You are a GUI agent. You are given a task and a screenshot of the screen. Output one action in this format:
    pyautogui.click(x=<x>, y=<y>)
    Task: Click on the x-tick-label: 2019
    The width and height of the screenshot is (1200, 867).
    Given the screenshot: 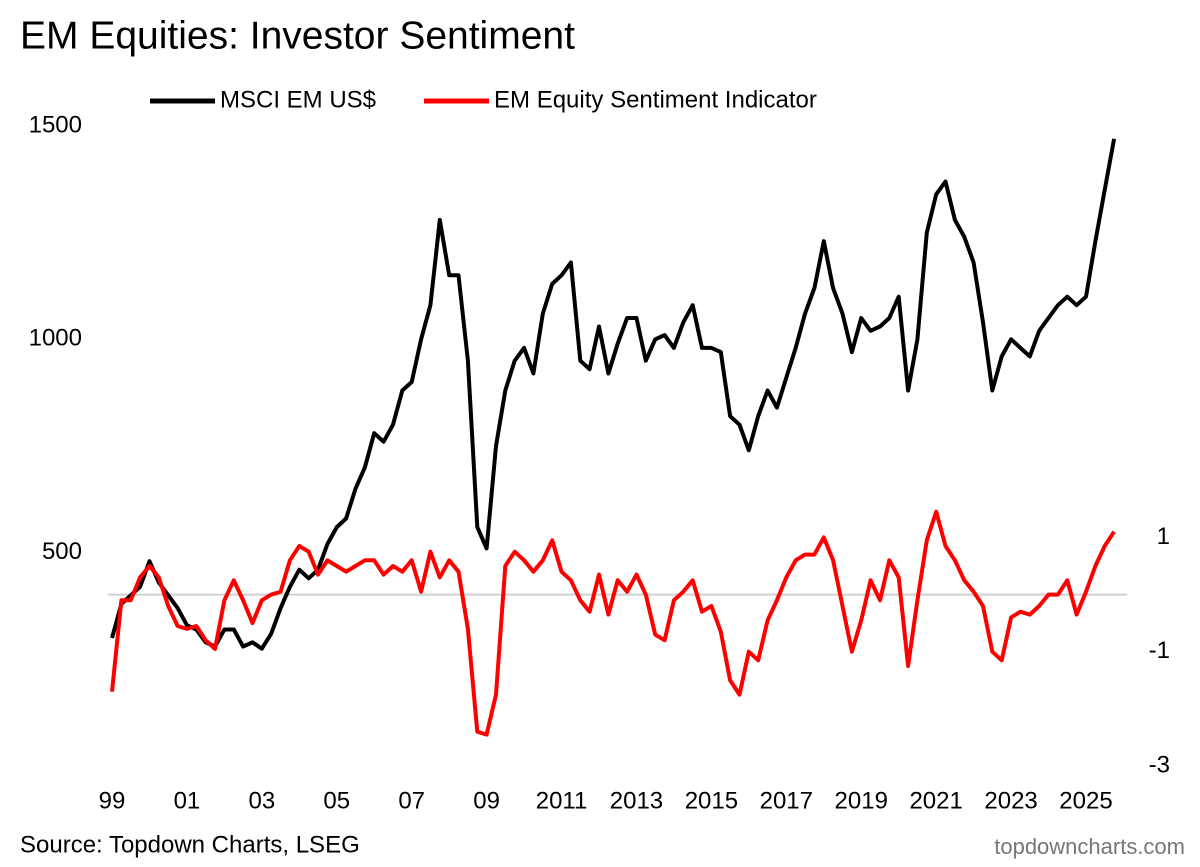 What is the action you would take?
    pyautogui.click(x=861, y=800)
    